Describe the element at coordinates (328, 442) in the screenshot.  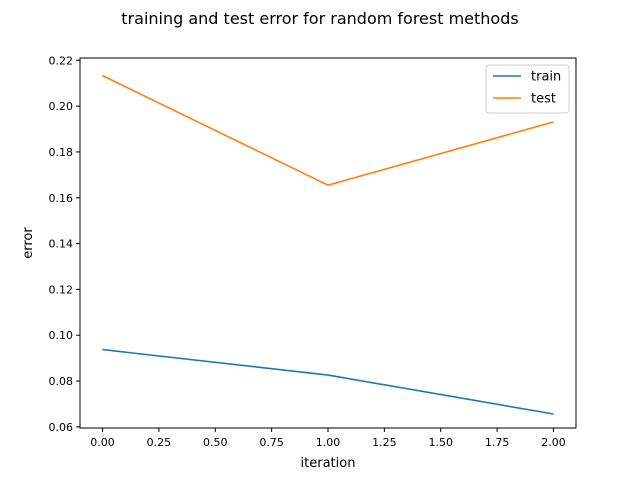
I see `x-tick-label: 1.00` at that location.